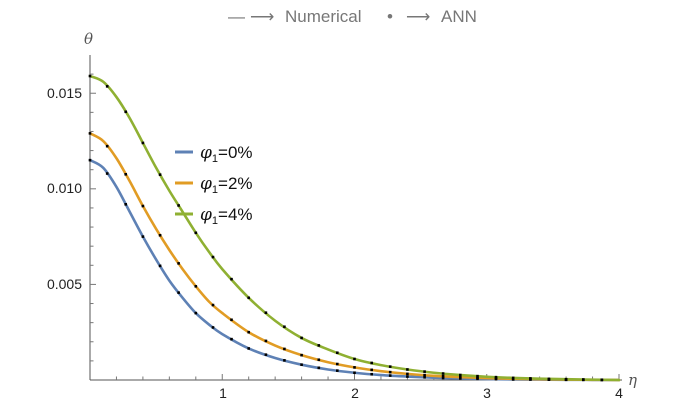 The width and height of the screenshot is (694, 411). What do you see at coordinates (487, 393) in the screenshot?
I see `x-tick-label-3: 3` at bounding box center [487, 393].